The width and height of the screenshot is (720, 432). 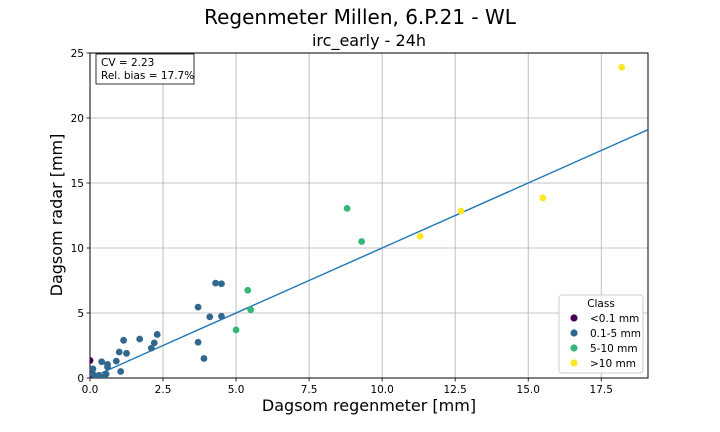 I want to click on legend: Class <0.1 mm 0.1-5 mm 5-10 mm >10 mm, so click(x=601, y=334).